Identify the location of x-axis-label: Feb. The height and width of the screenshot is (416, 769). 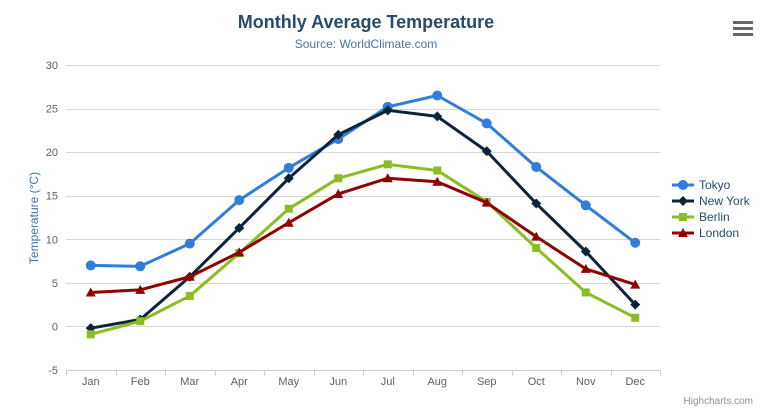
(140, 382).